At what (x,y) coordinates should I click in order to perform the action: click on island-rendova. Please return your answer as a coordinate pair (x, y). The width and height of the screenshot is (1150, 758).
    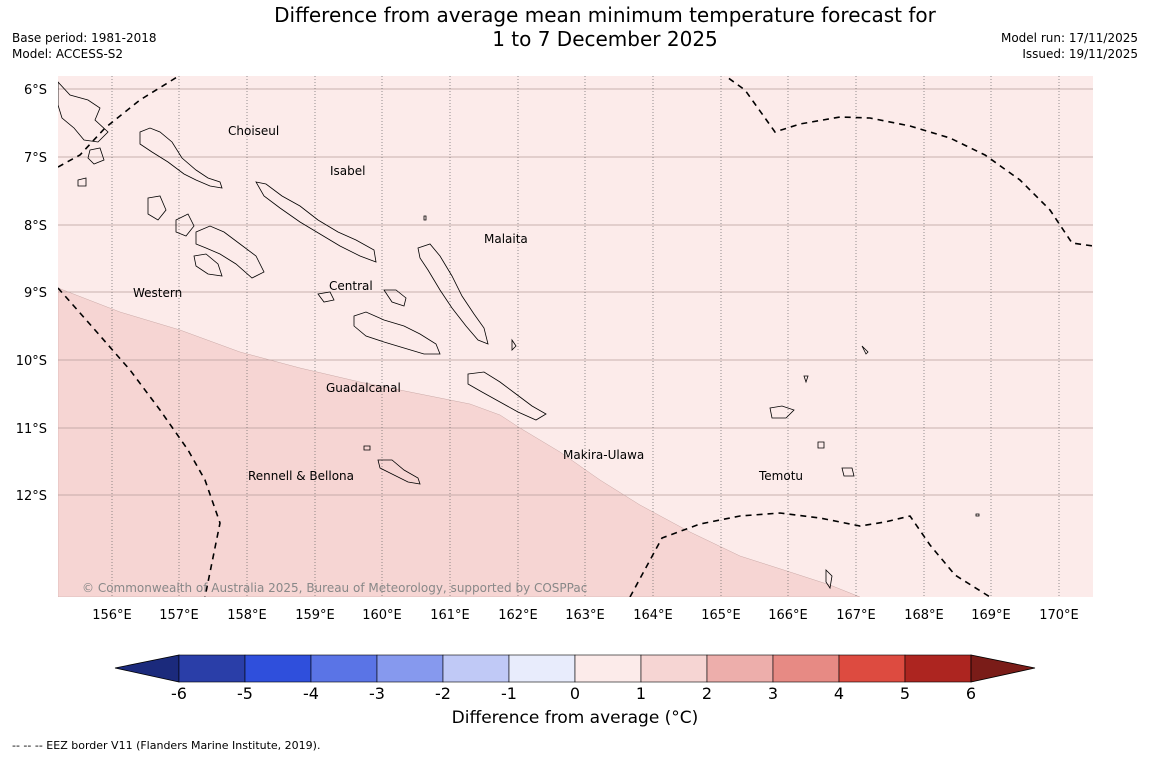
    Looking at the image, I should click on (208, 265).